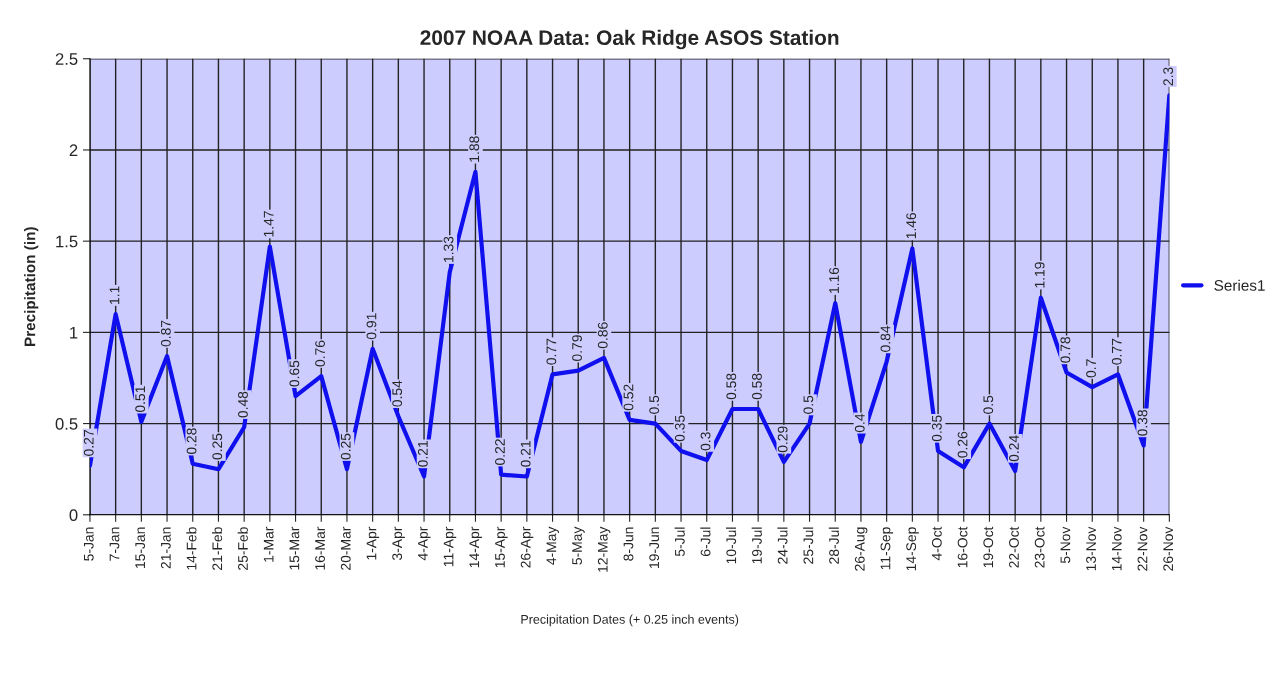 The height and width of the screenshot is (691, 1285). I want to click on y-tick-label: 2, so click(73, 150).